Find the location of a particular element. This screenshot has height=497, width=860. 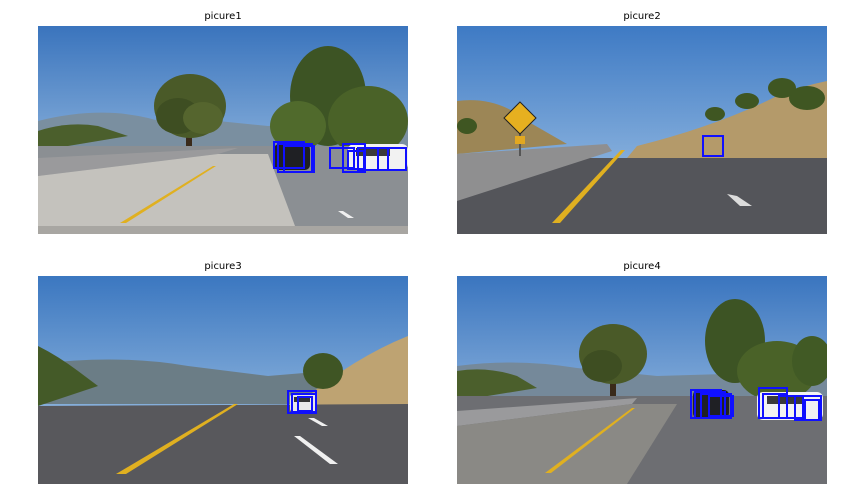

car is located at coordinates (303, 403).